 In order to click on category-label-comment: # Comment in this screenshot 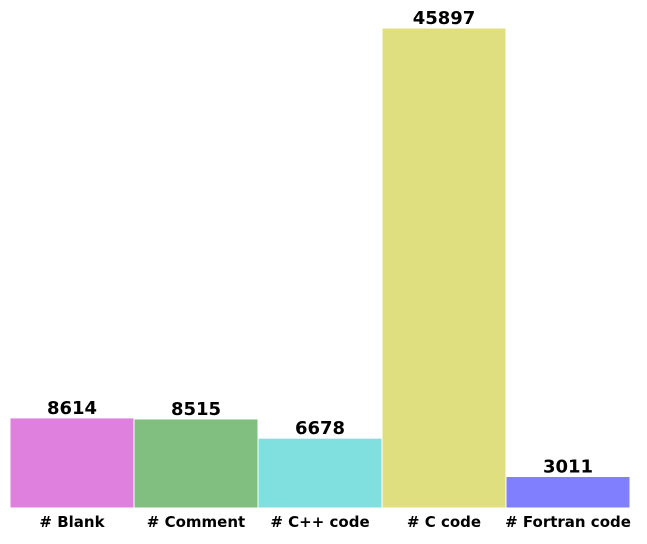, I will do `click(196, 522)`.